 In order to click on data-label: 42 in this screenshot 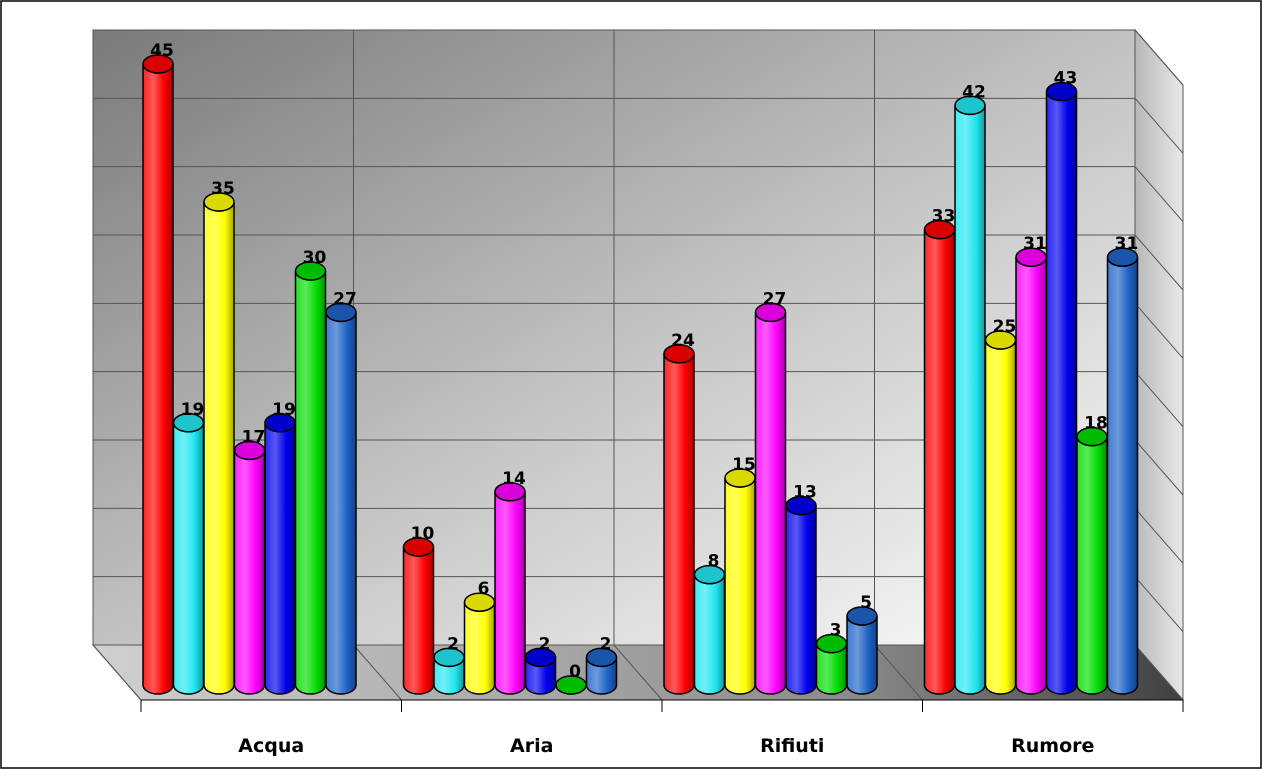, I will do `click(974, 92)`.